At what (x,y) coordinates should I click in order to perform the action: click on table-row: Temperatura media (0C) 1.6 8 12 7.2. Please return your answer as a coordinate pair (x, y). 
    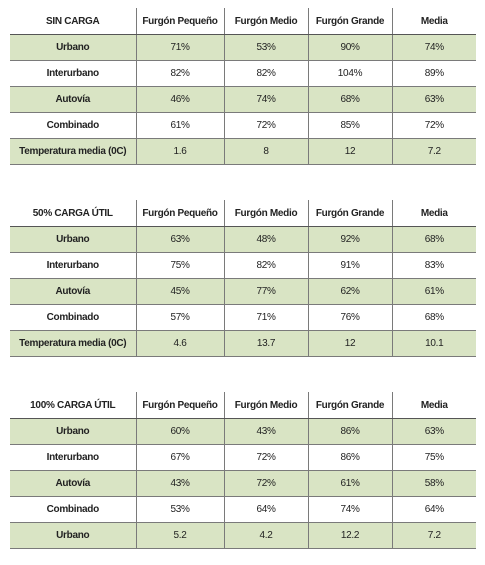
    Looking at the image, I should click on (243, 151).